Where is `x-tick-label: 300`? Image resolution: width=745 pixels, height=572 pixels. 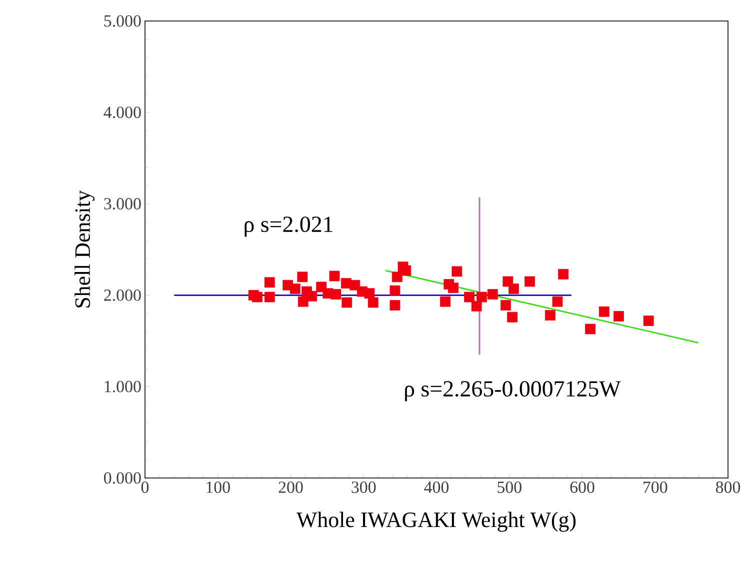
x-tick-label: 300 is located at coordinates (364, 487).